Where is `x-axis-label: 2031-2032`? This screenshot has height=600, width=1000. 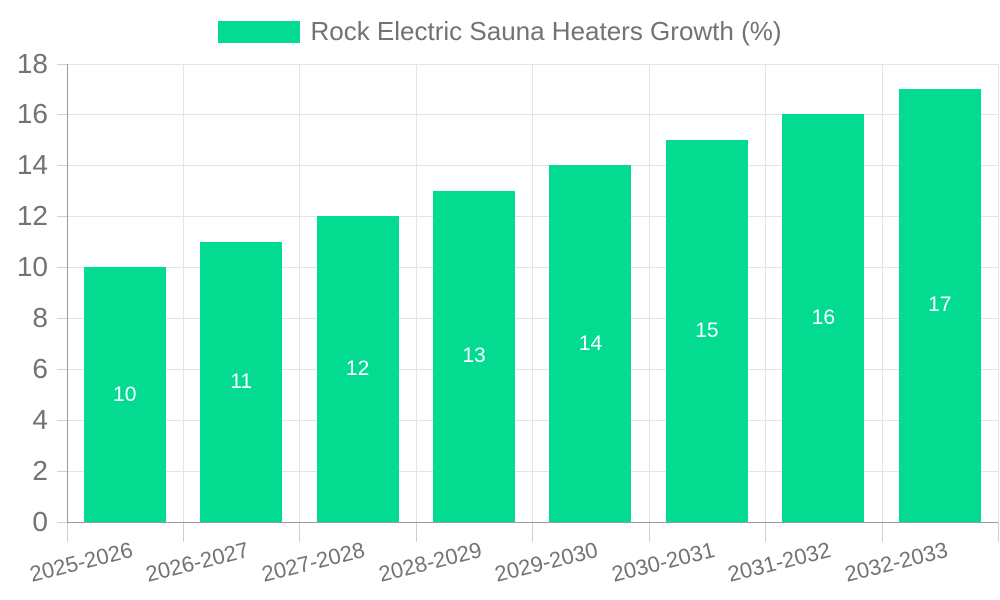
x-axis-label: 2031-2032 is located at coordinates (779, 562).